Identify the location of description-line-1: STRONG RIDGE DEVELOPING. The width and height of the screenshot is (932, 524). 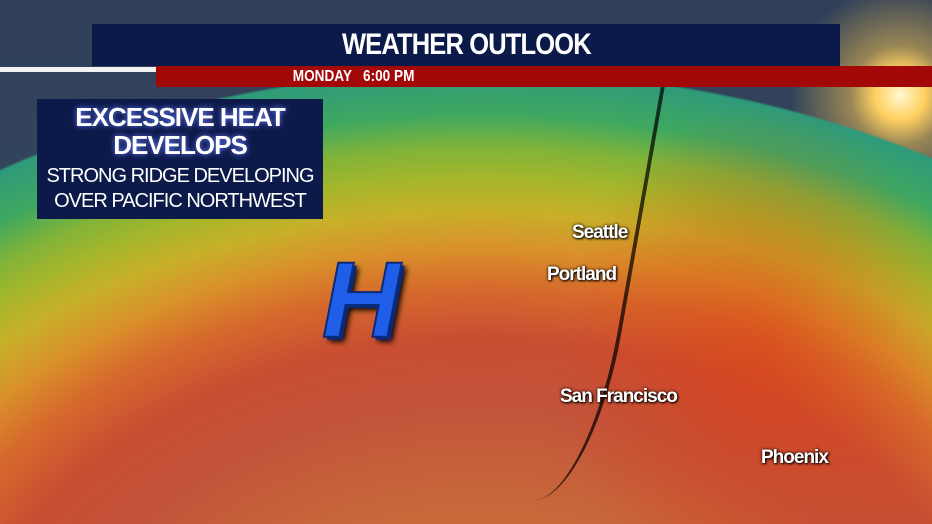
(180, 176).